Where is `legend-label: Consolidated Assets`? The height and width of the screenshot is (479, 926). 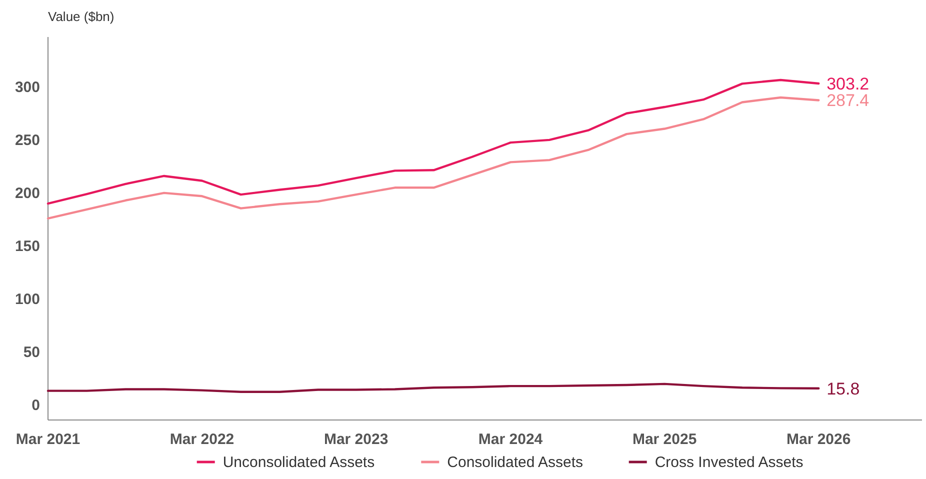
legend-label: Consolidated Assets is located at coordinates (515, 462).